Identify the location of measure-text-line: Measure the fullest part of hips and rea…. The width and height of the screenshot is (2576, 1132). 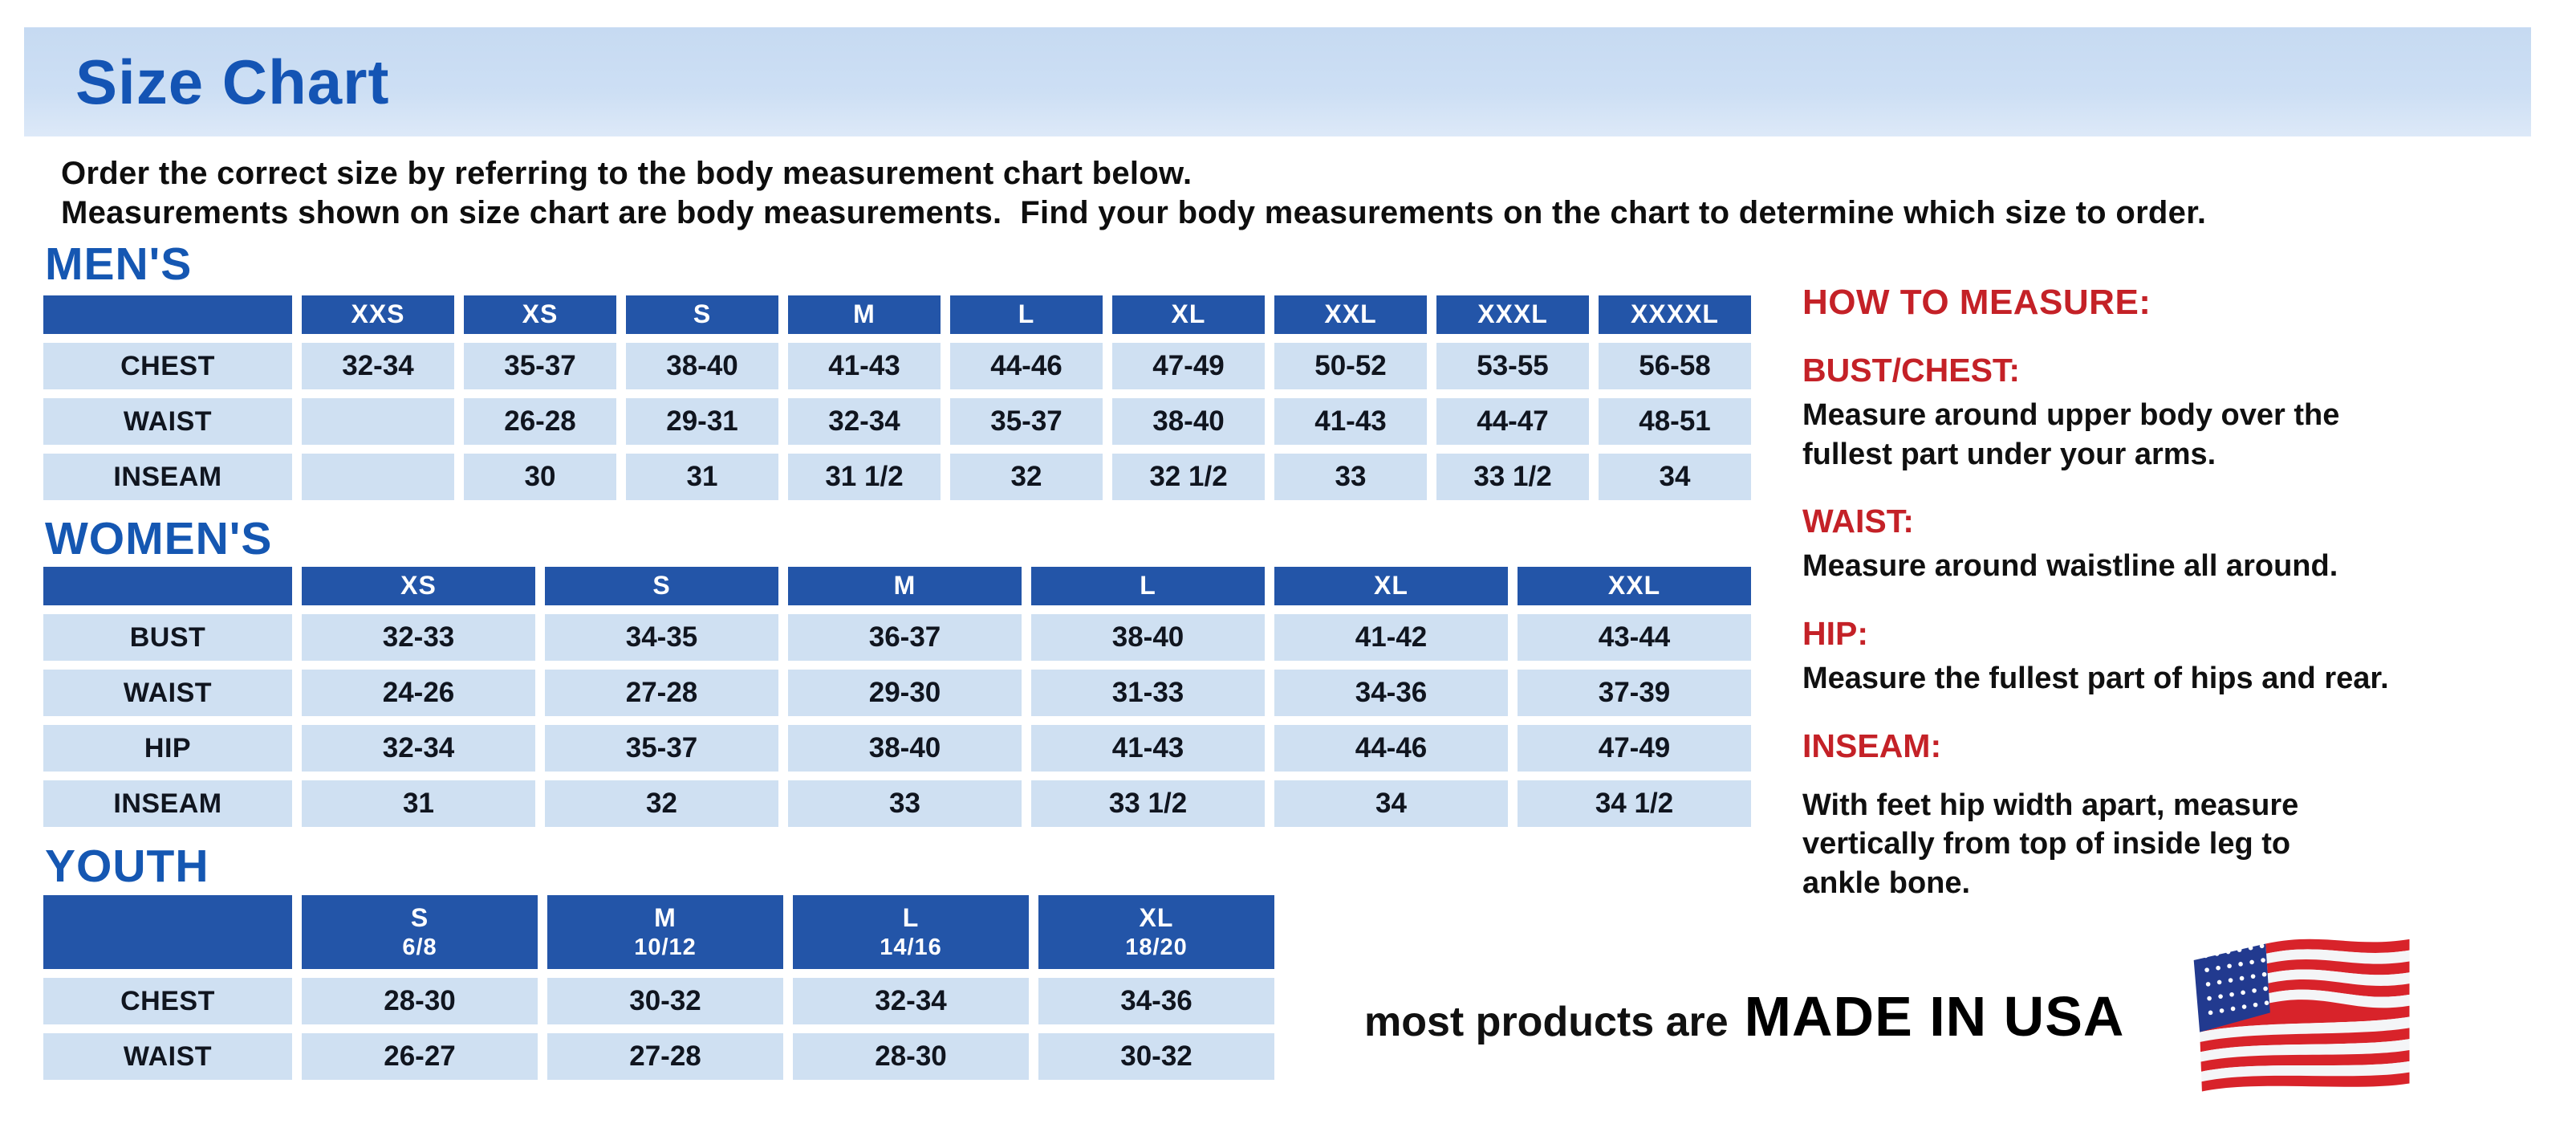
(2095, 678).